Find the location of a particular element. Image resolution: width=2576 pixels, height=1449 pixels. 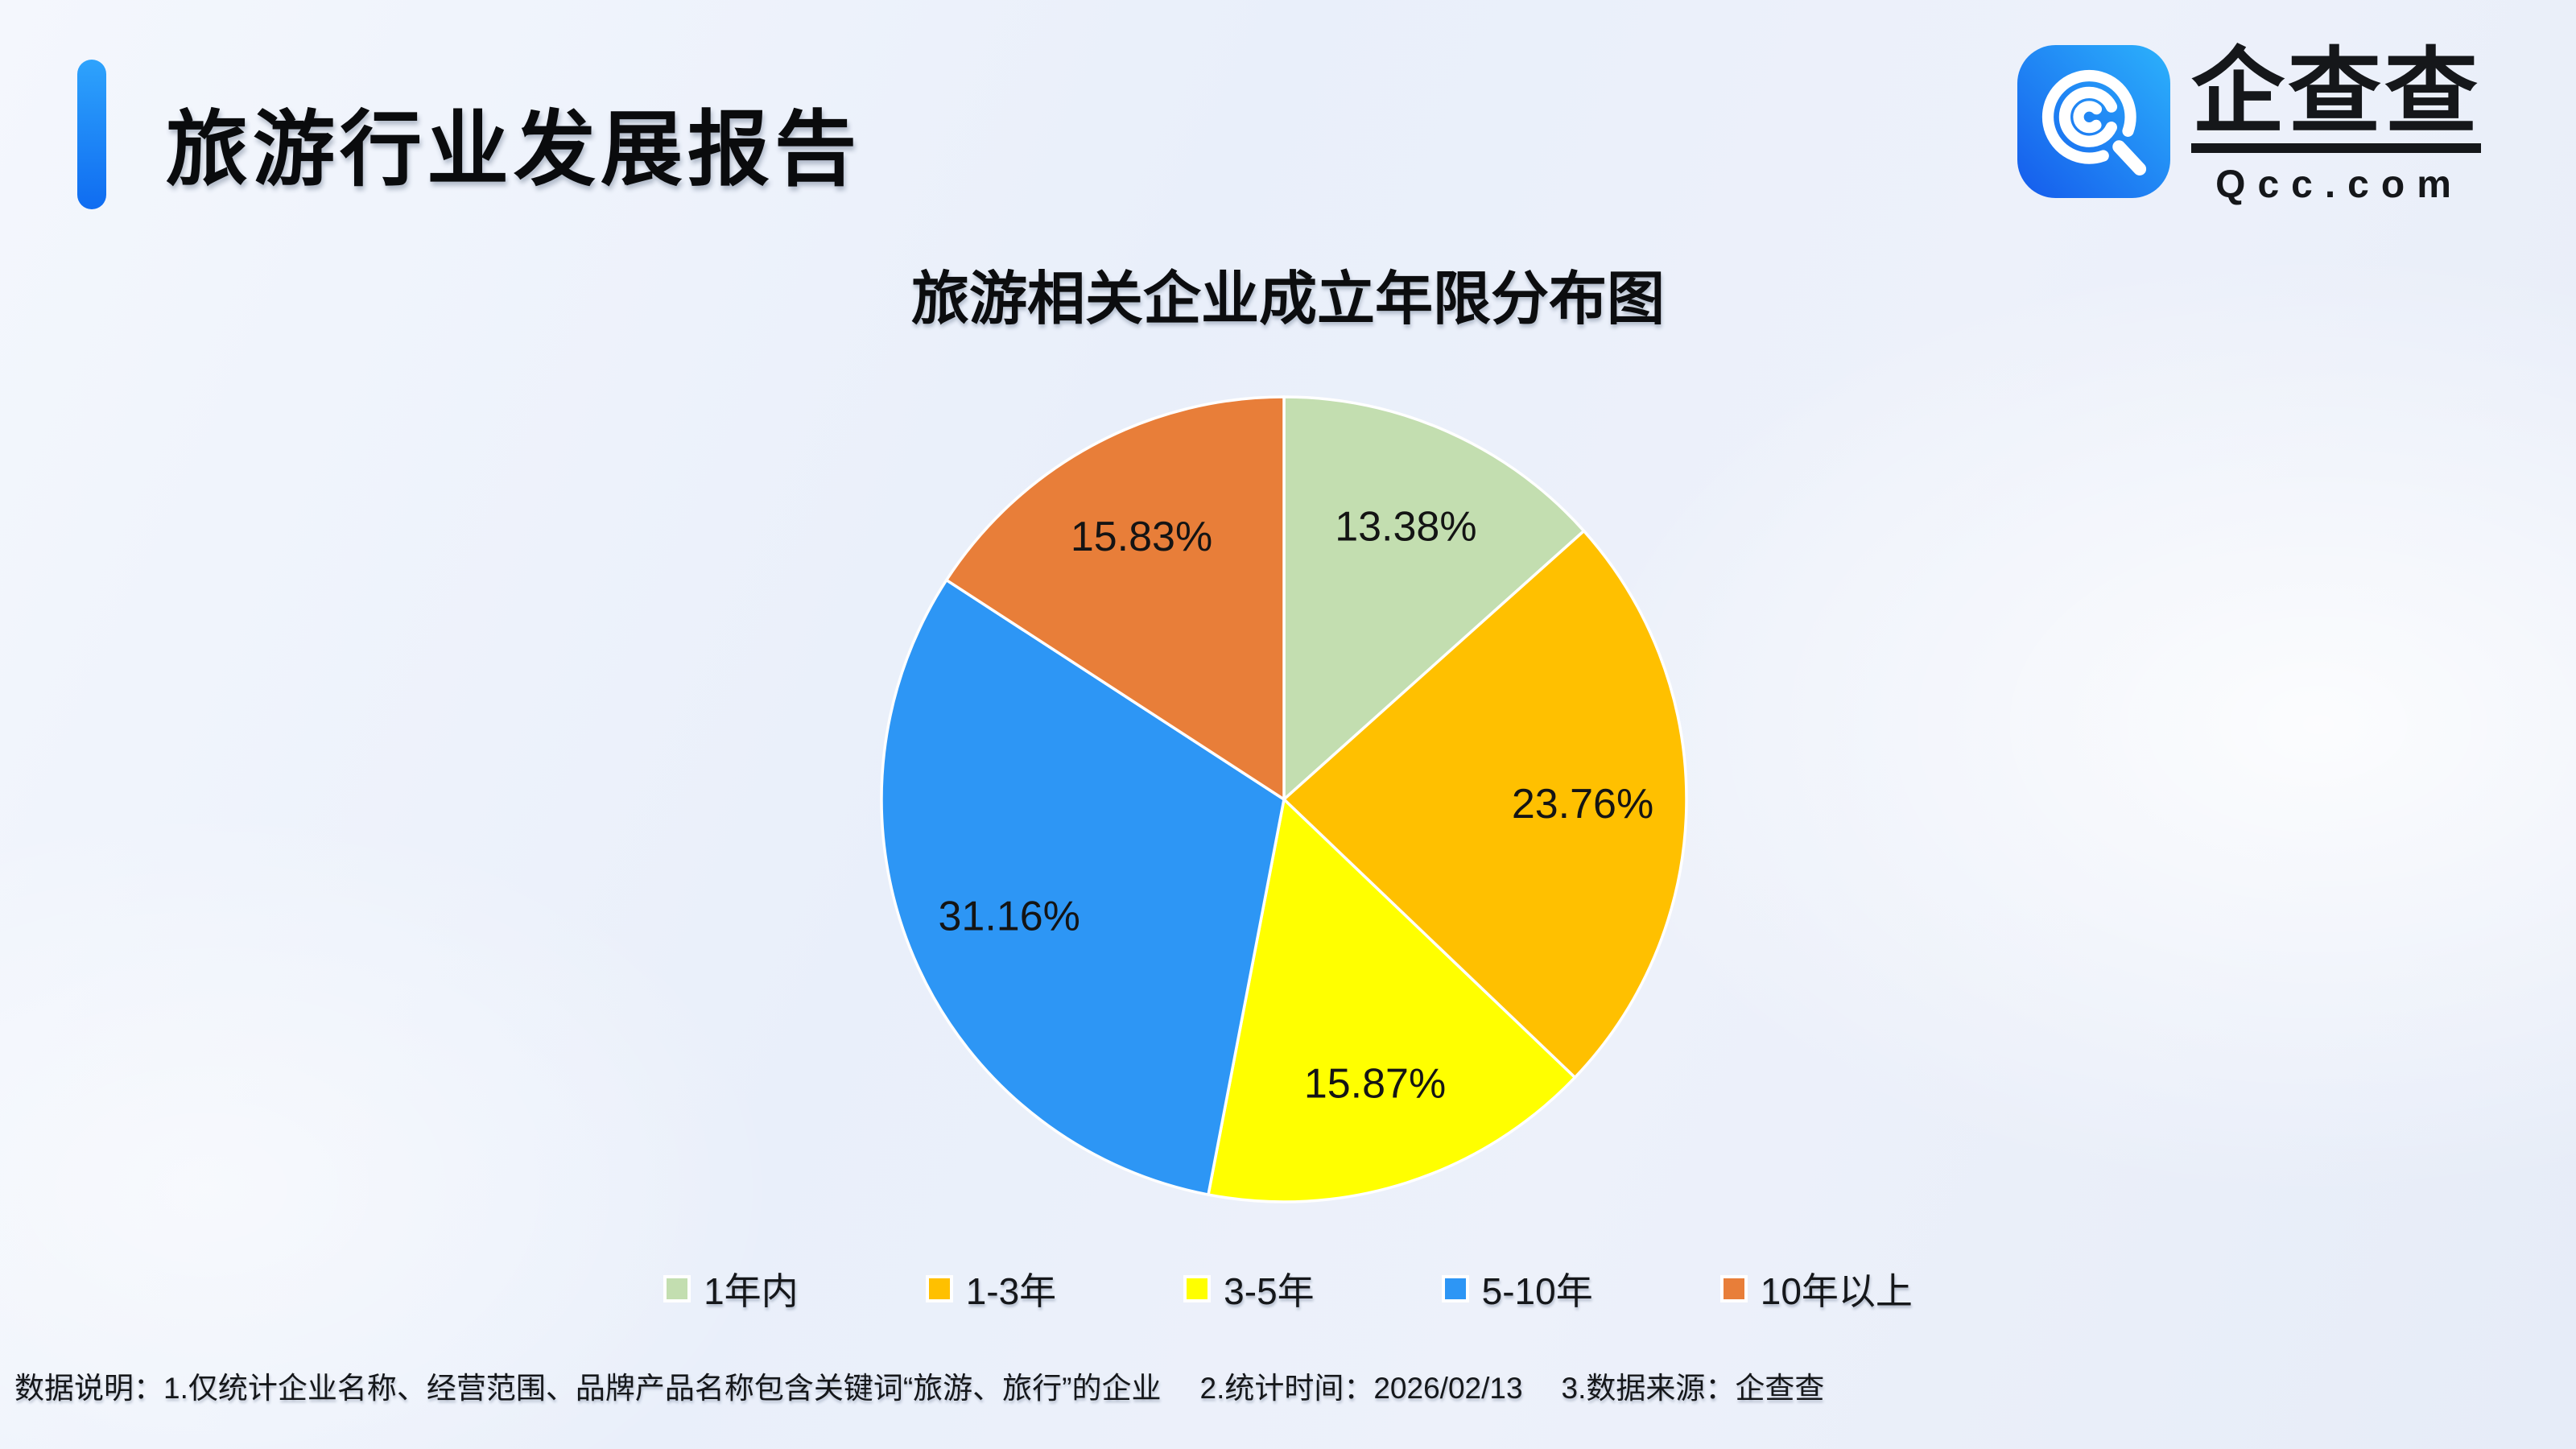

logo-text: 企查查 Qcc.com is located at coordinates (2336, 126).